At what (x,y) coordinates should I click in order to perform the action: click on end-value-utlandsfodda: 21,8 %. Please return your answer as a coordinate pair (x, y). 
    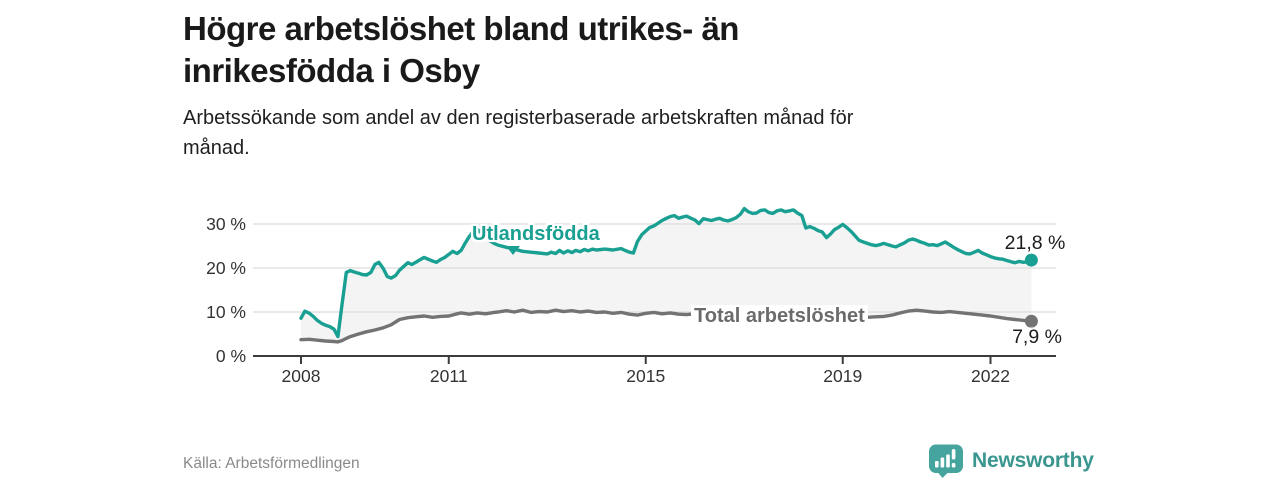
    Looking at the image, I should click on (1035, 243).